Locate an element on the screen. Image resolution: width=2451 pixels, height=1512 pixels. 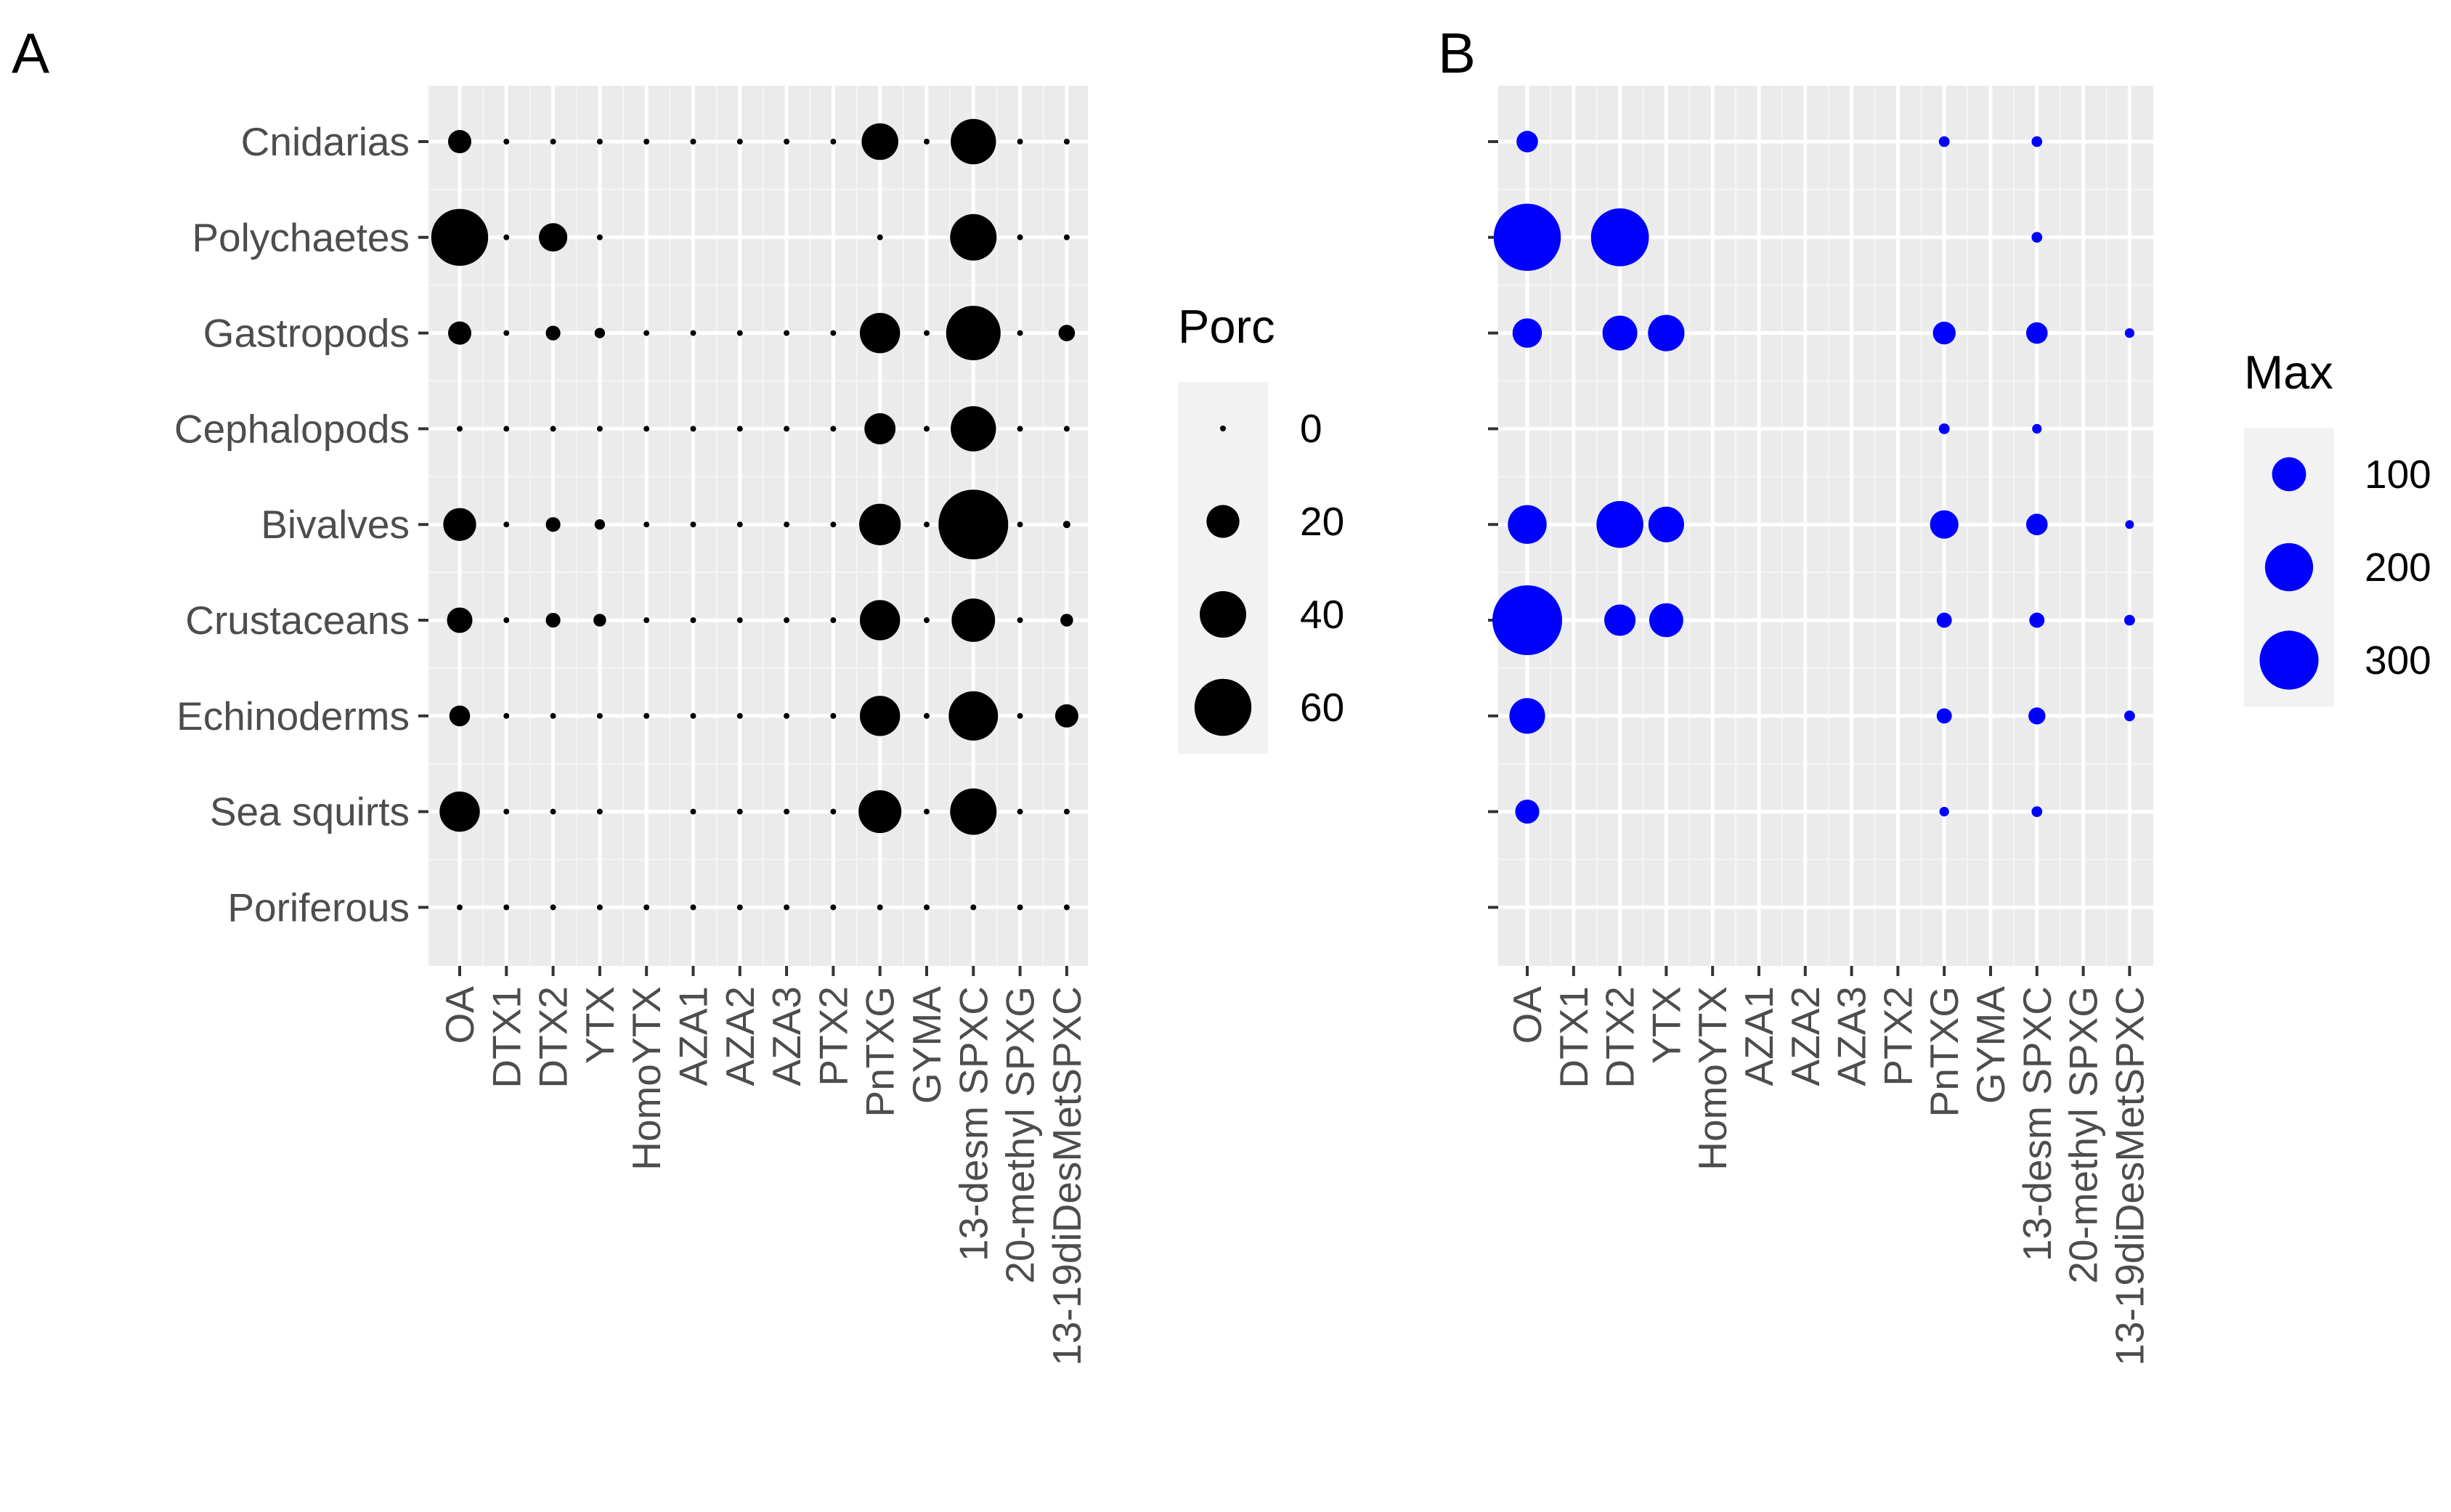
row-label: Poriferous is located at coordinates (318, 907).